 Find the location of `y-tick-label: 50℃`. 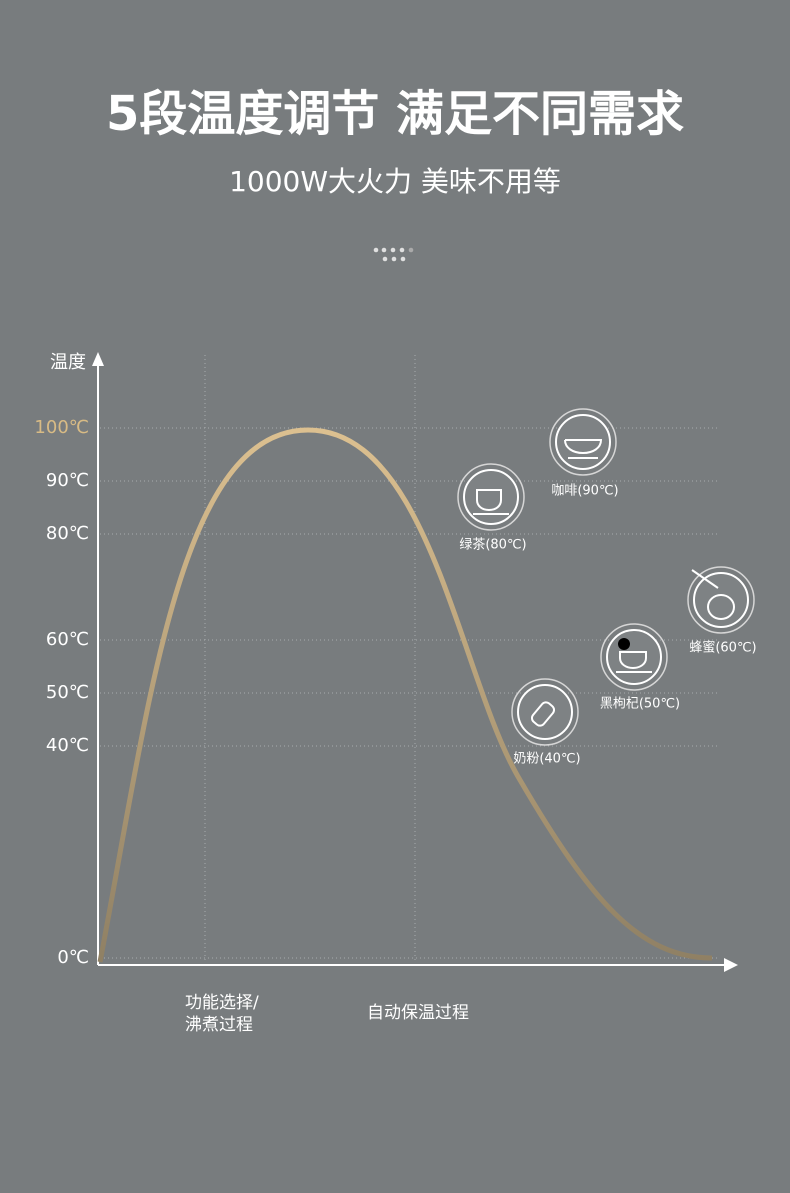

y-tick-label: 50℃ is located at coordinates (67, 692).